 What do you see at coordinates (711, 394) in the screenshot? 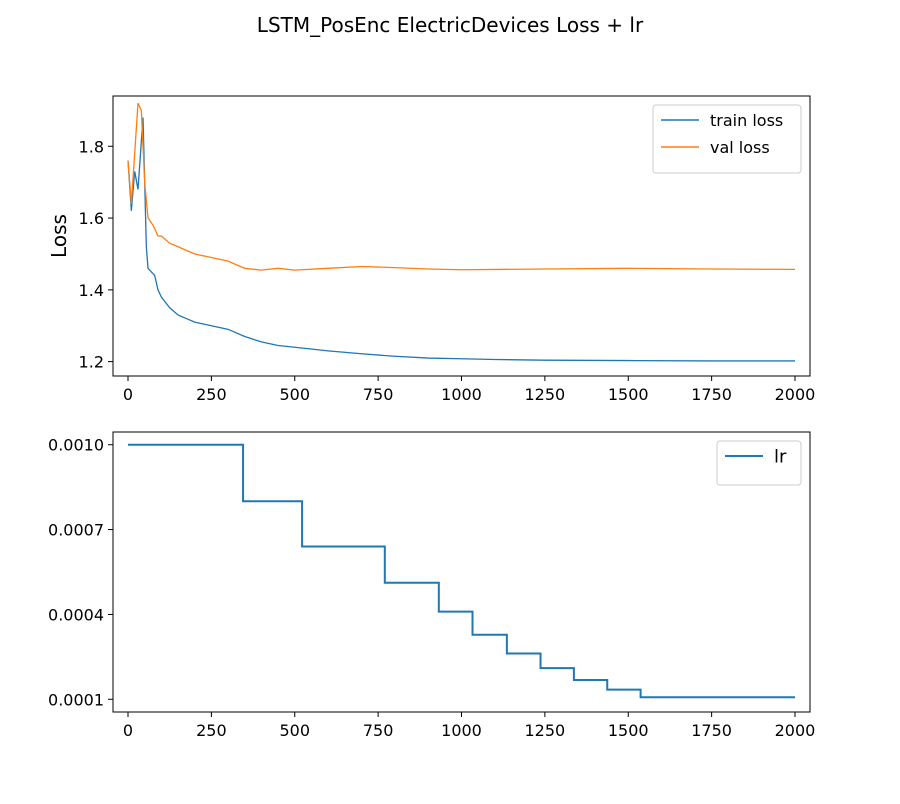
I see `loss-xtick-label: 1750` at bounding box center [711, 394].